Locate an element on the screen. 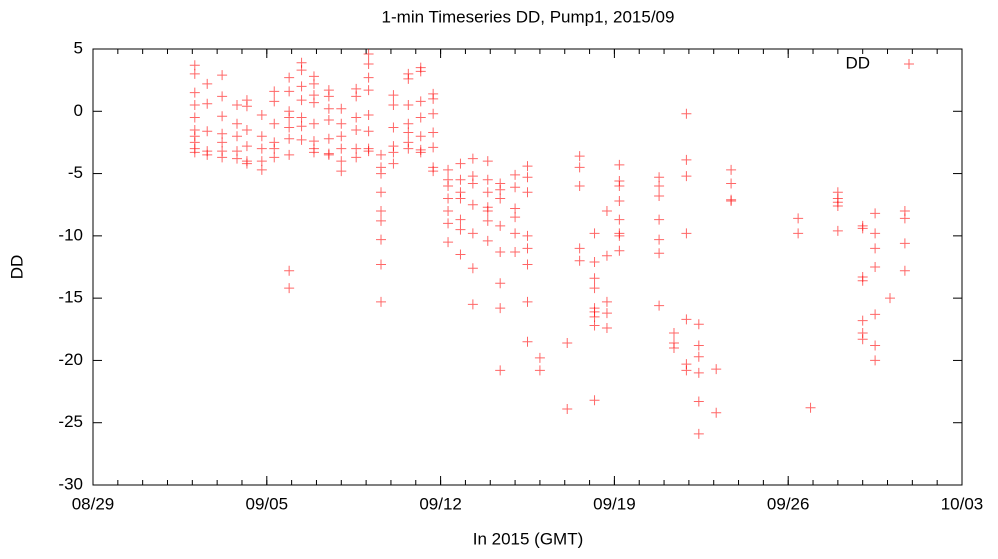 The width and height of the screenshot is (998, 559). x-tick-label: 09/05 is located at coordinates (267, 503).